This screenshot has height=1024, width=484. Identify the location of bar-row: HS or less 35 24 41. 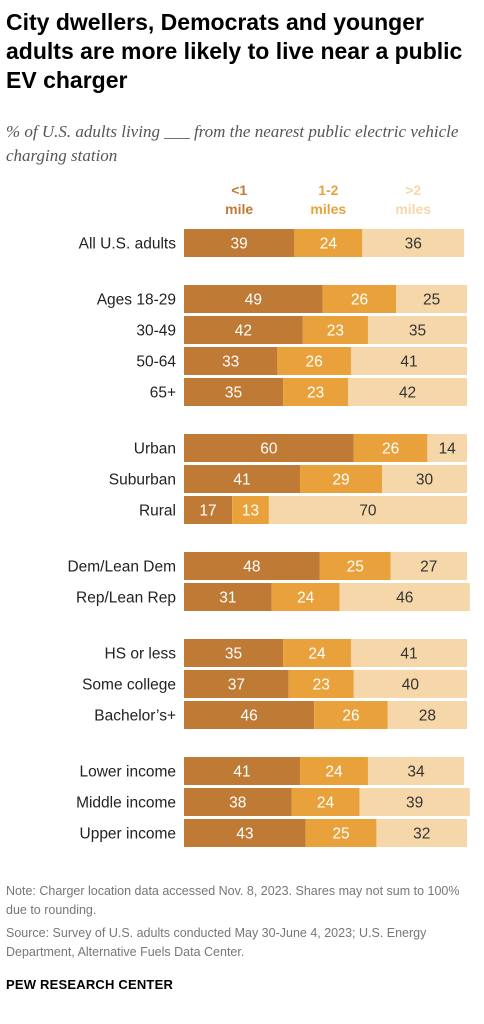
(286, 653).